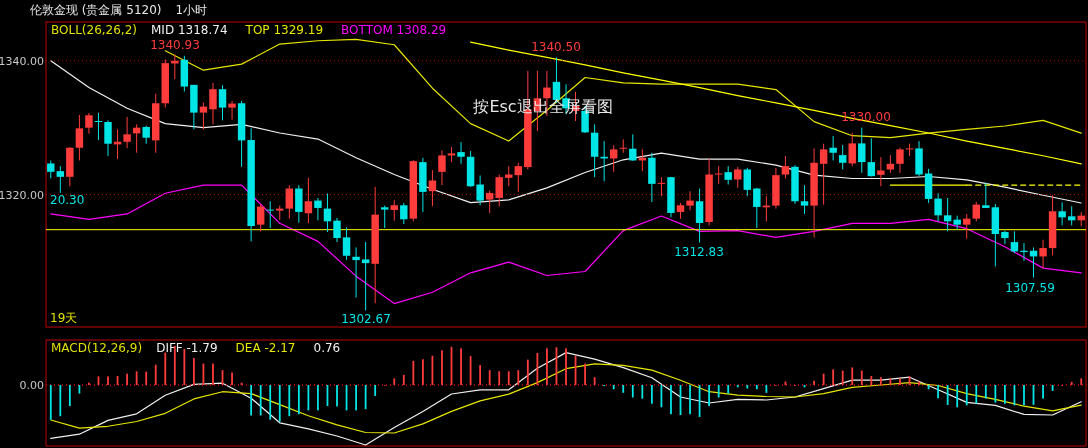 This screenshot has width=1088, height=448. Describe the element at coordinates (394, 30) in the screenshot. I see `text: BOTTOM 1308.29` at that location.